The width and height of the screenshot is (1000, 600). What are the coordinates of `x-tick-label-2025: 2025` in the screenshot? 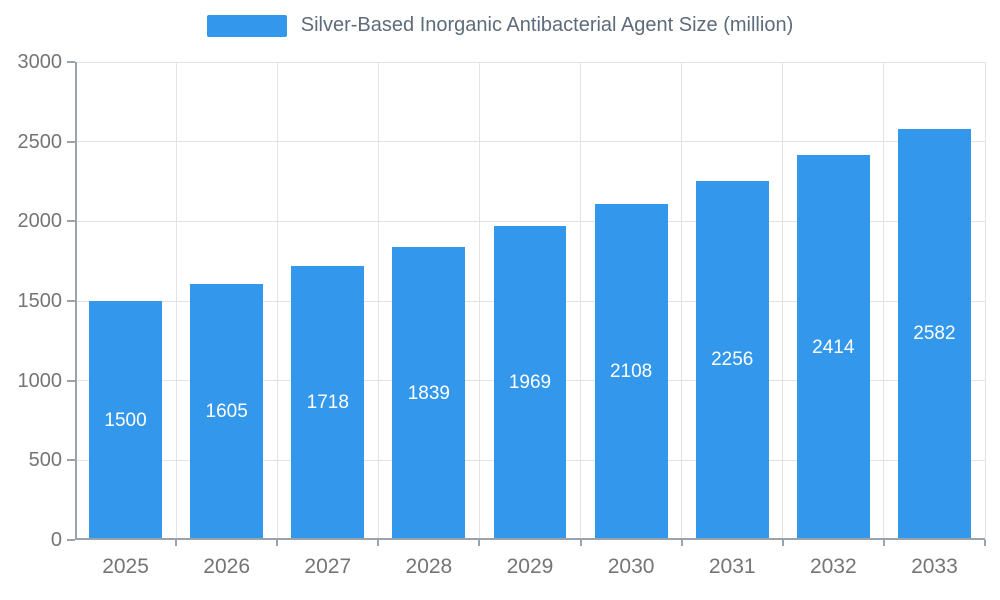 It's located at (125, 566).